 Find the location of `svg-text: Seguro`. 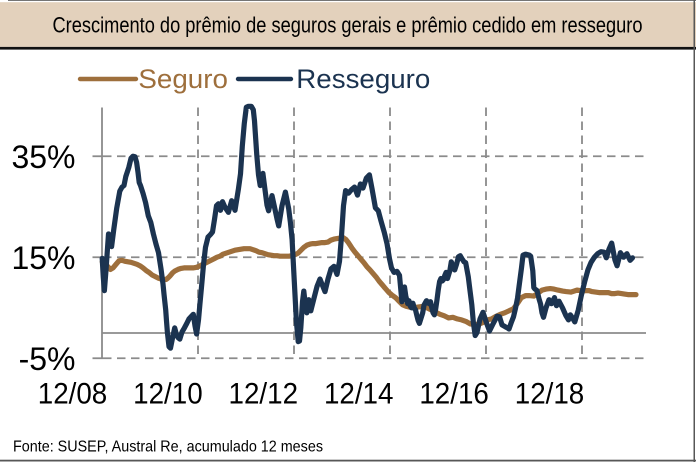

svg-text: Seguro is located at coordinates (183, 79).